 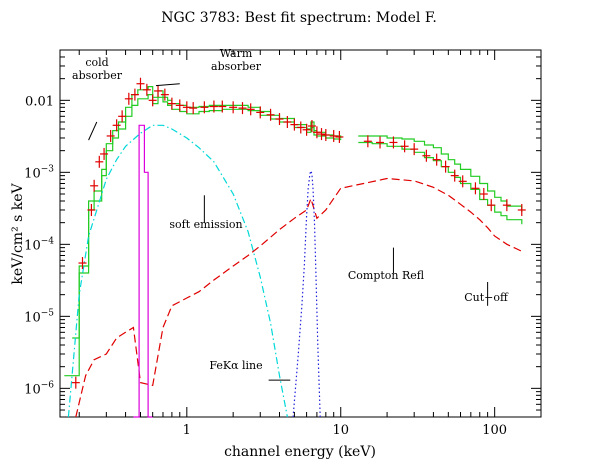 What do you see at coordinates (486, 297) in the screenshot?
I see `annotation-cut-off-text: Cut−off` at bounding box center [486, 297].